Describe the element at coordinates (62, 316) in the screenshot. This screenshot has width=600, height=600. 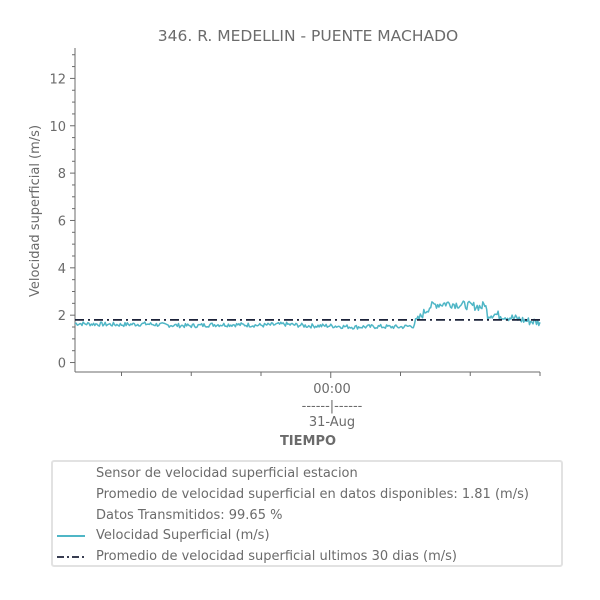
I see `y-tick-label: 2` at that location.